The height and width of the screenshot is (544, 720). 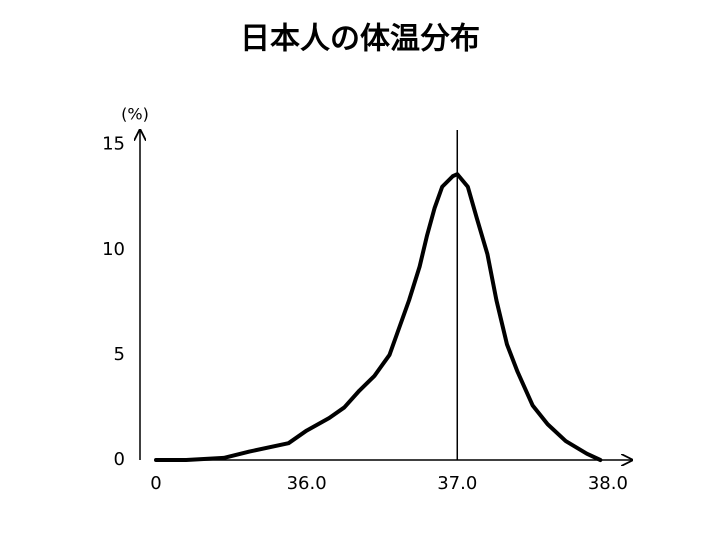 I want to click on x-tick-label: 38.0, so click(x=608, y=483).